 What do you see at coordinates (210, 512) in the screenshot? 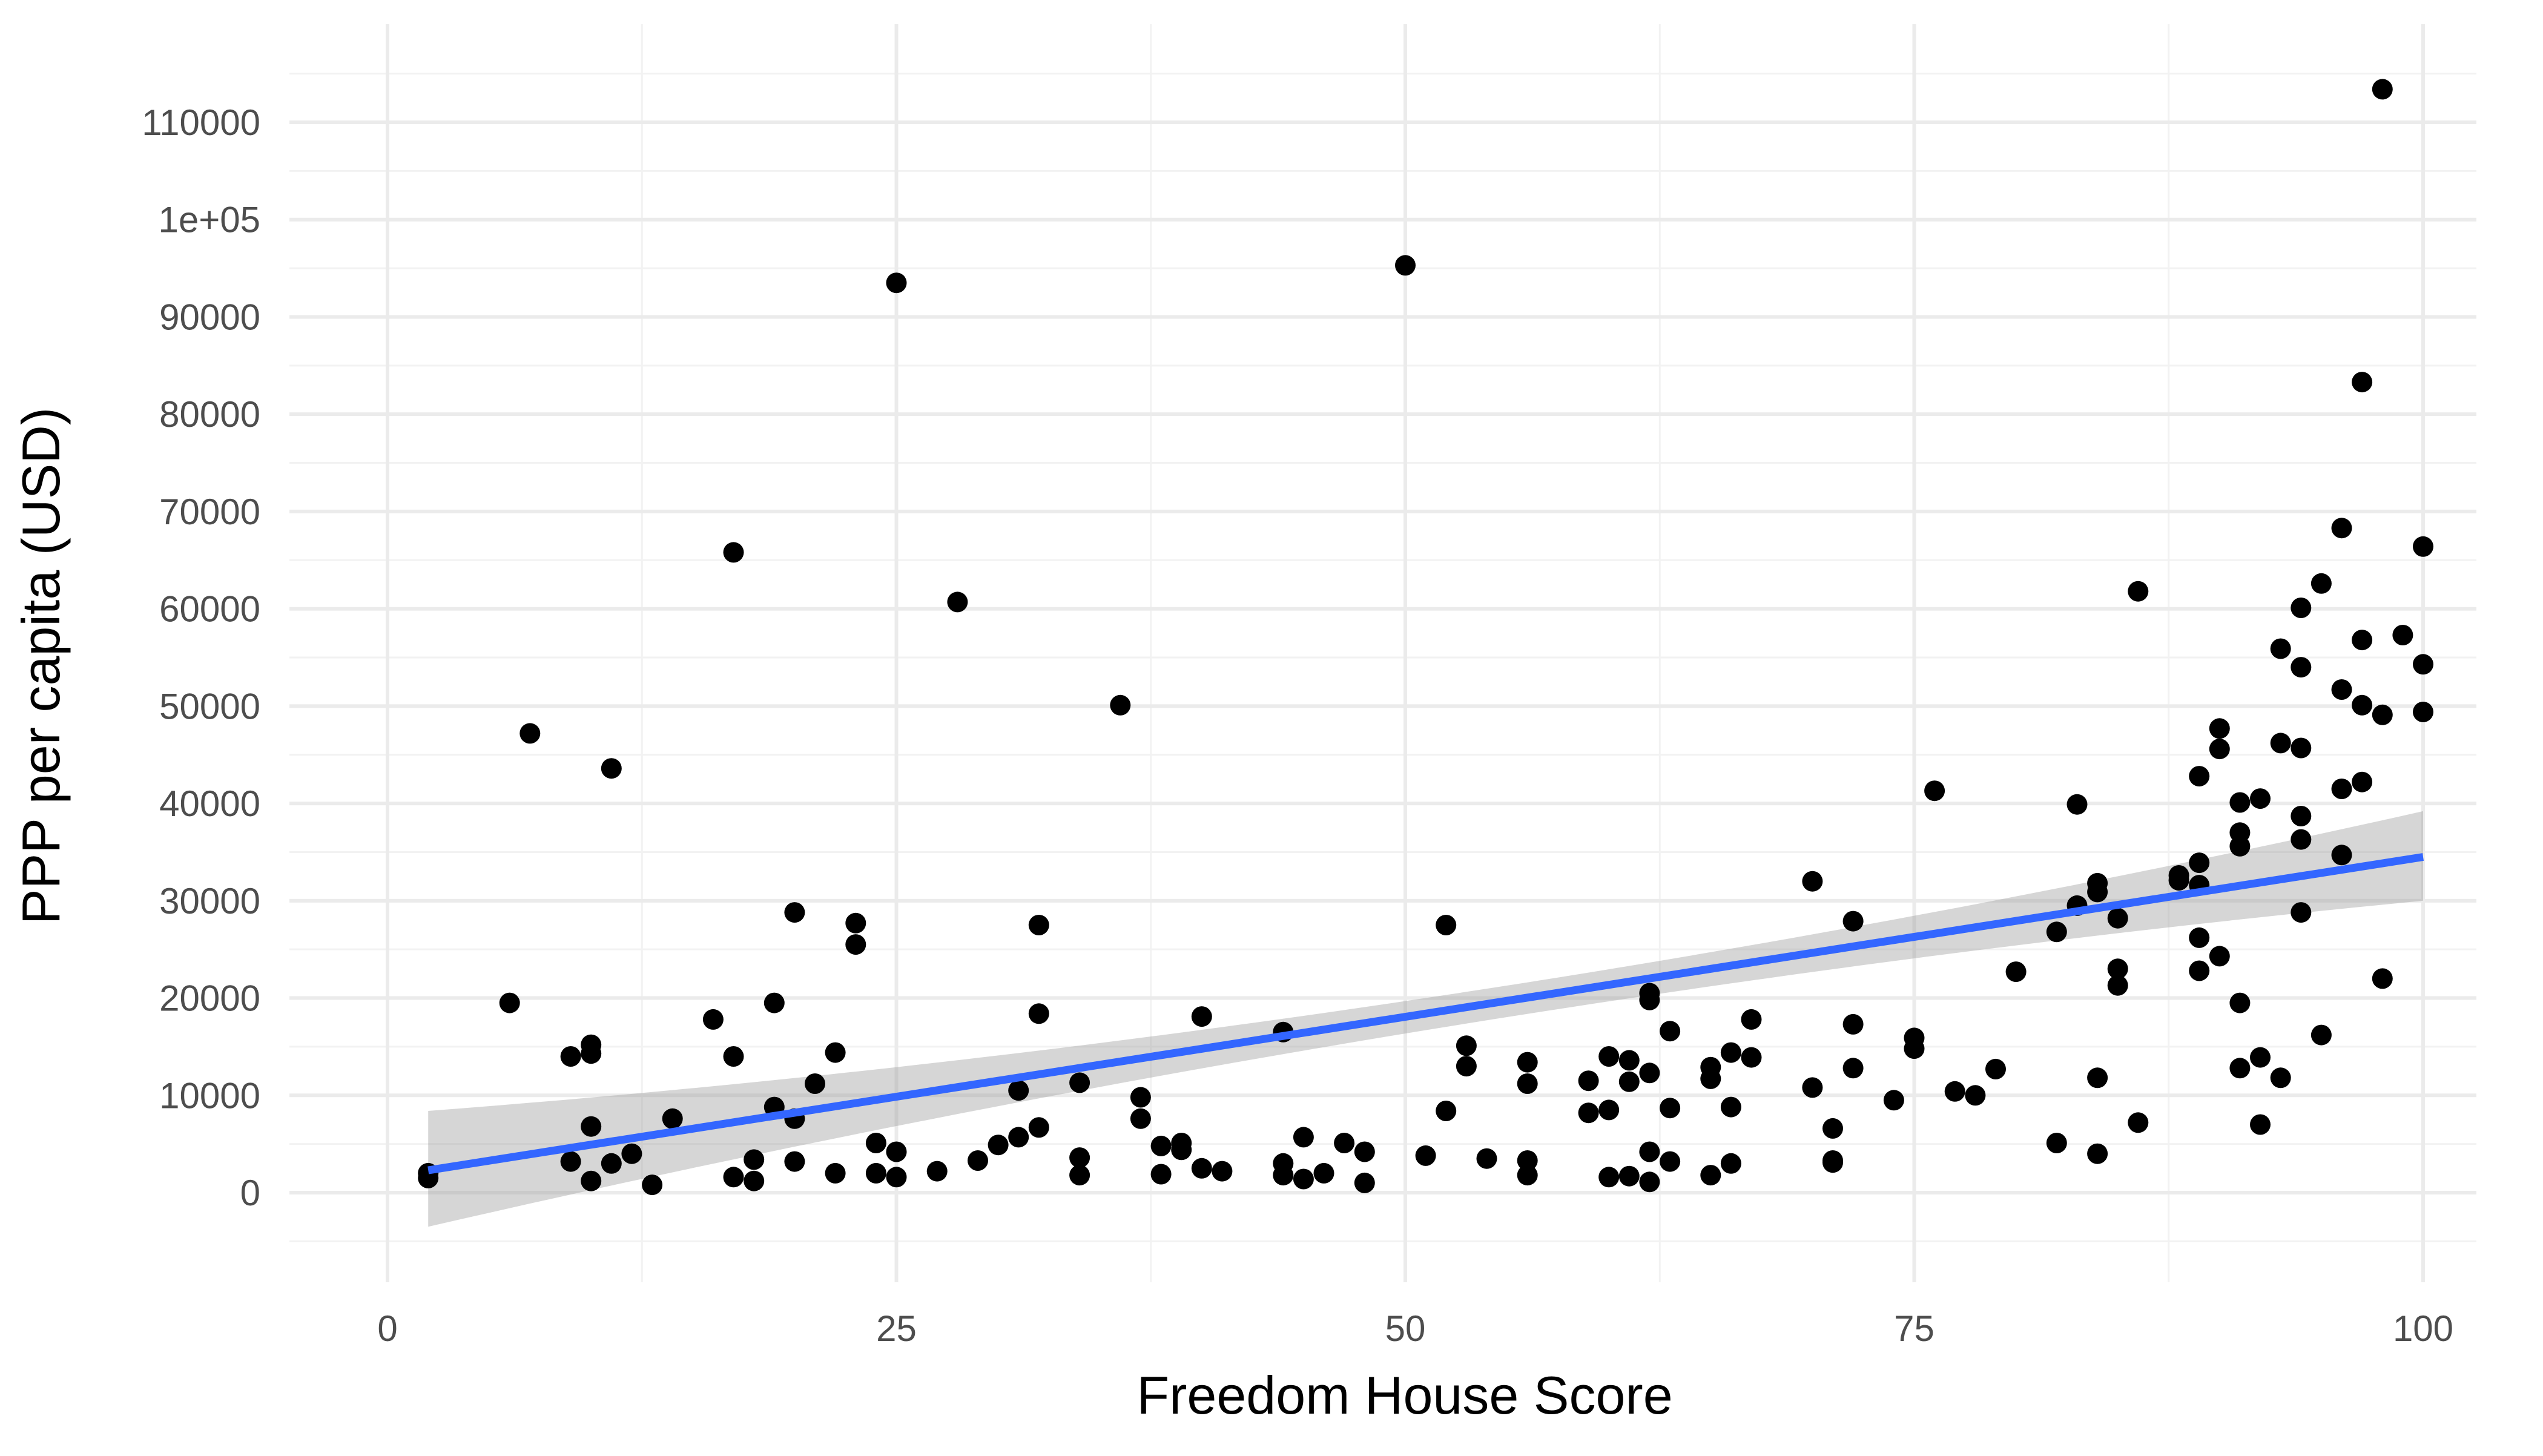
I see `y-tick-label: 70000` at bounding box center [210, 512].